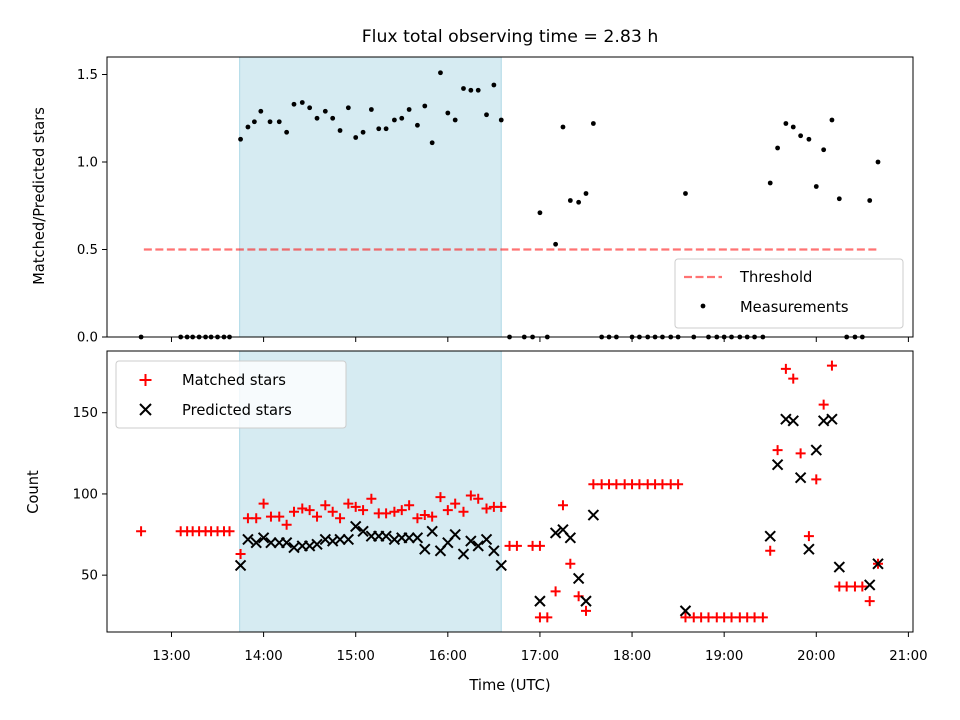 This screenshot has width=960, height=720. What do you see at coordinates (90, 495) in the screenshot?
I see `count-y-ticks: 50 100 150` at bounding box center [90, 495].